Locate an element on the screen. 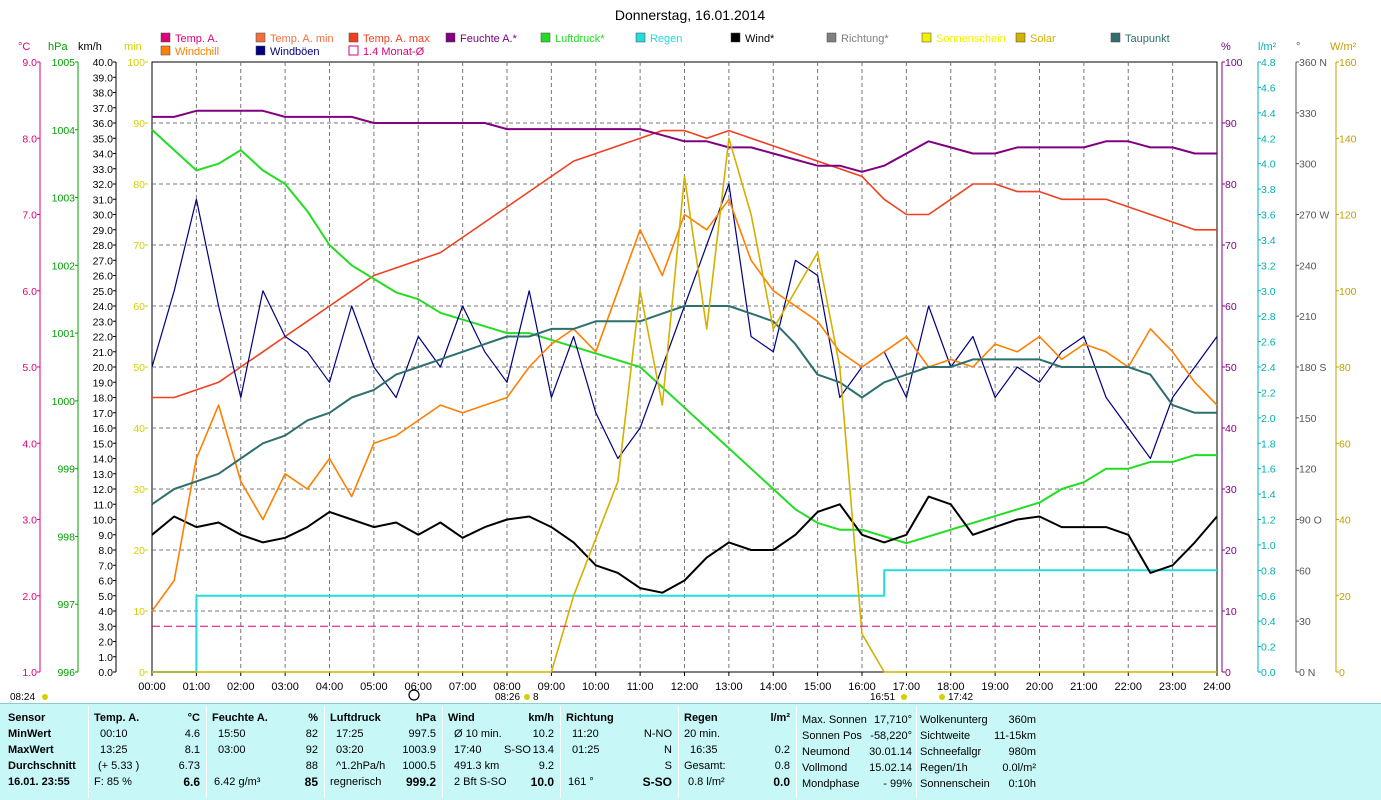 This screenshot has width=1381, height=800. temp-unit: °C is located at coordinates (193, 718).